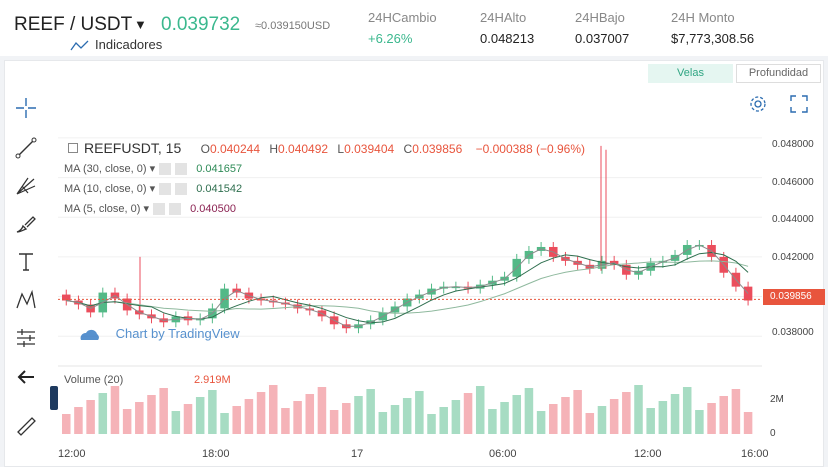  What do you see at coordinates (690, 73) in the screenshot?
I see `tab-candles: Velas` at bounding box center [690, 73].